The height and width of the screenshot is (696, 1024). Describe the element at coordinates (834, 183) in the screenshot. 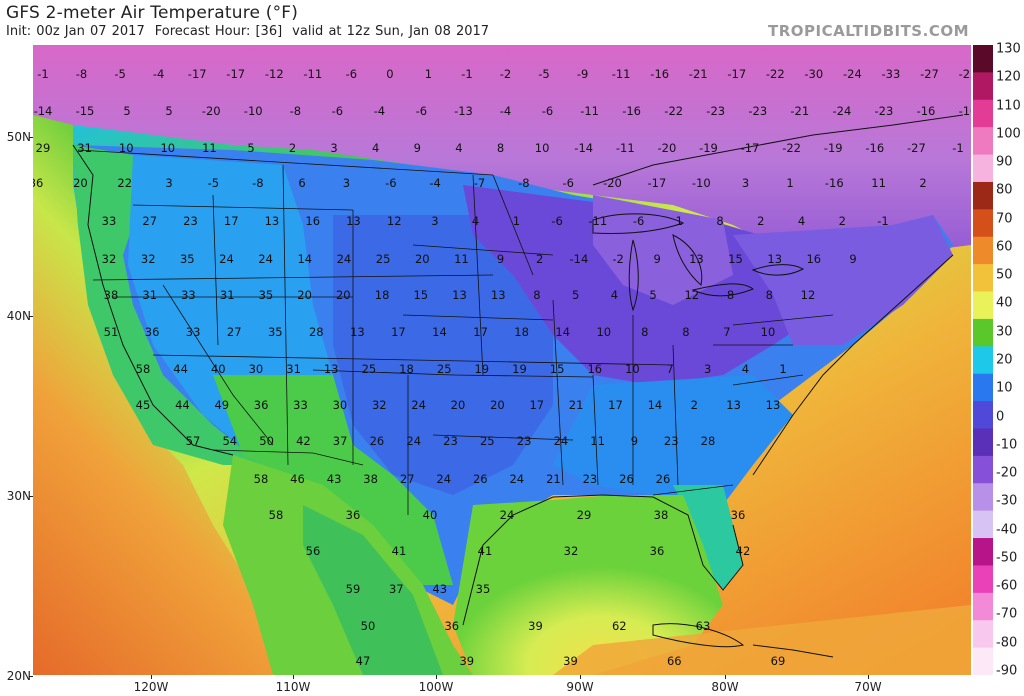

I see `temperature-value: -16` at that location.